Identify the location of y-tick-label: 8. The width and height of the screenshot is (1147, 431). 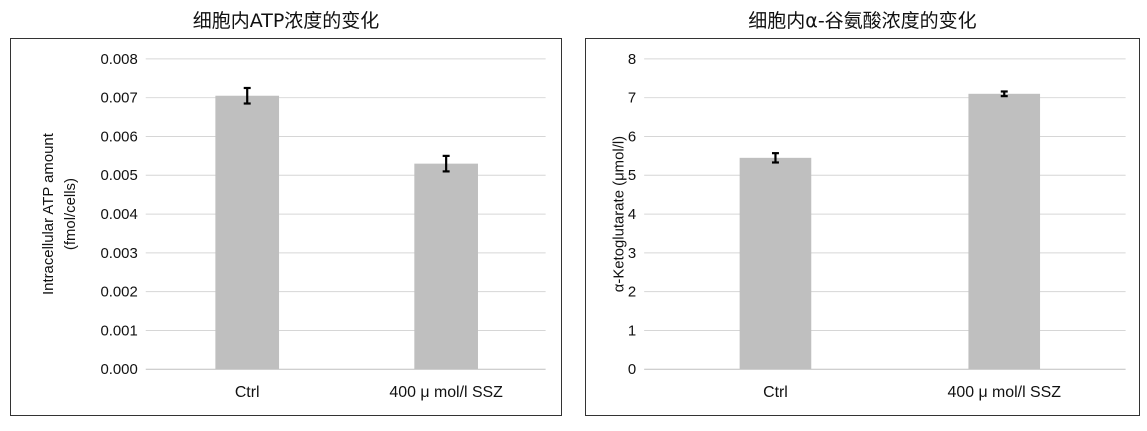
(632, 59).